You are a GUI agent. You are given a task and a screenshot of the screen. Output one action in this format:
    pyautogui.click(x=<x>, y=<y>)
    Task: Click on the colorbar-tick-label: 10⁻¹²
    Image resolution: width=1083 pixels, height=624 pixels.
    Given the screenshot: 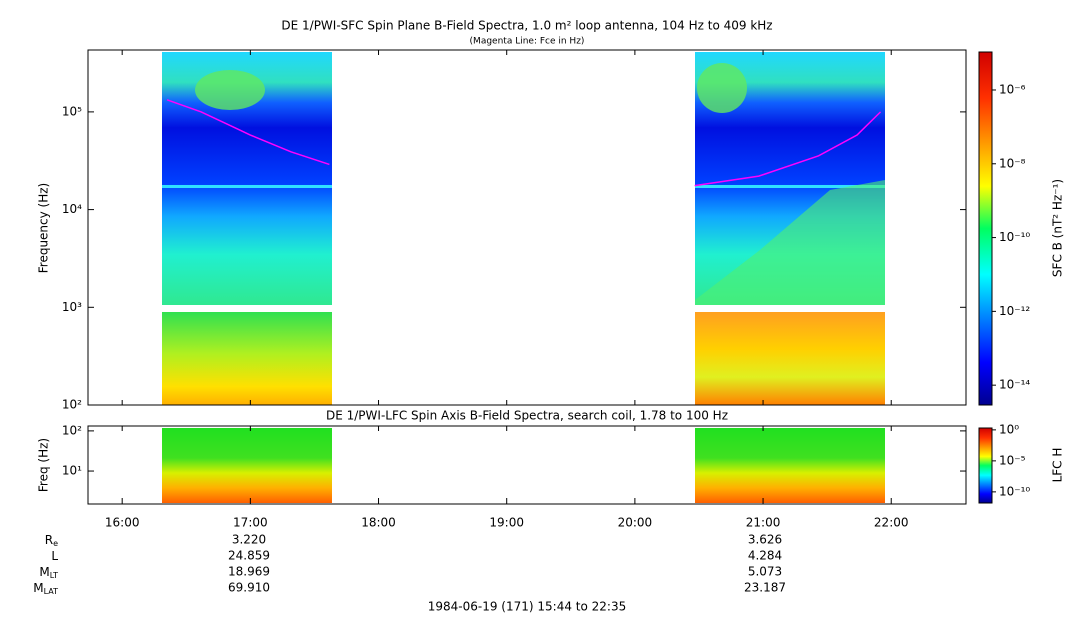 What is the action you would take?
    pyautogui.click(x=1014, y=311)
    